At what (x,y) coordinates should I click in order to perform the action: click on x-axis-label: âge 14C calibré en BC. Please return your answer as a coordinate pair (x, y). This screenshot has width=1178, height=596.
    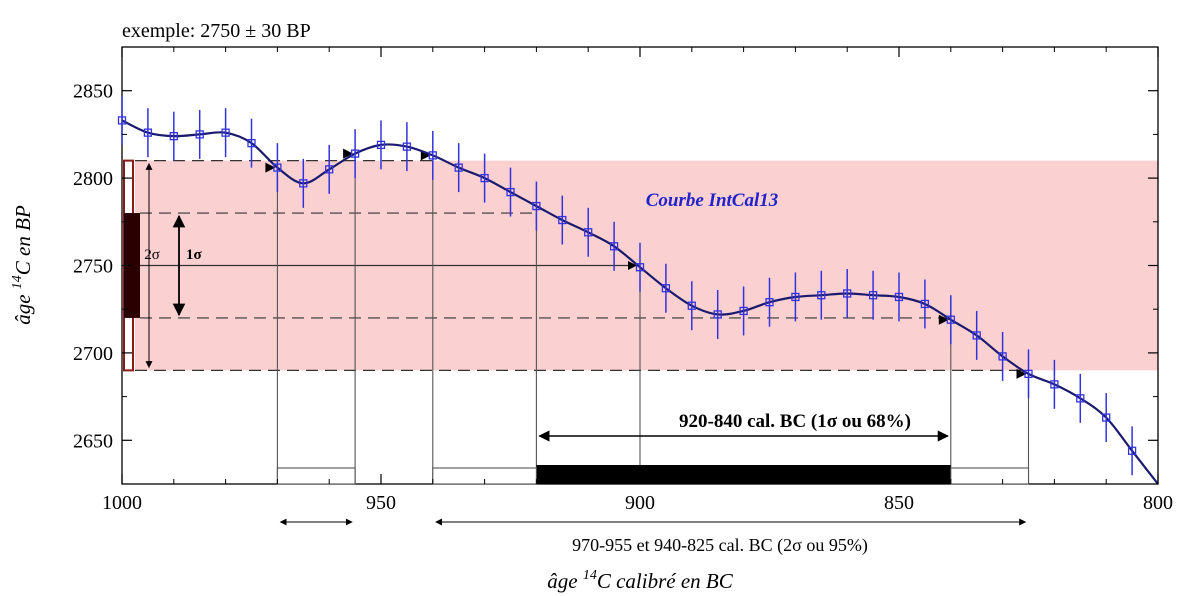
    Looking at the image, I should click on (640, 580).